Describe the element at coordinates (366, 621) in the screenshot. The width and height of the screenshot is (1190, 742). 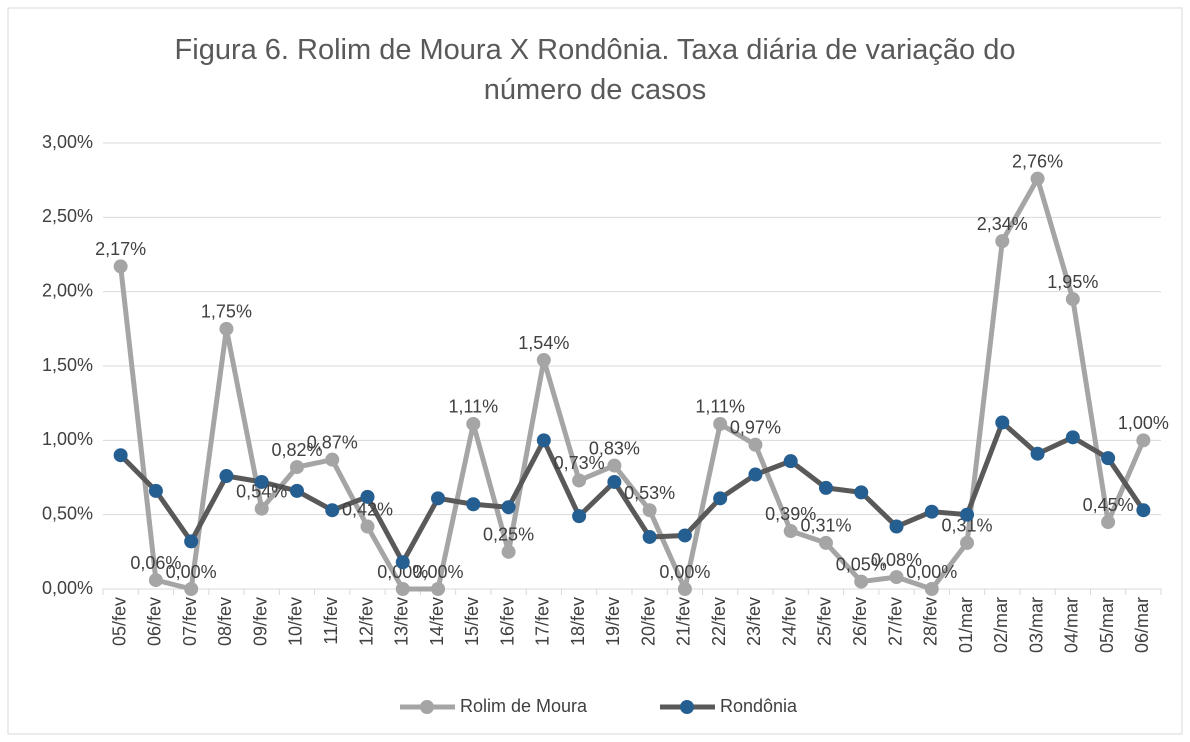
I see `x-tick-label: 12/fev` at that location.